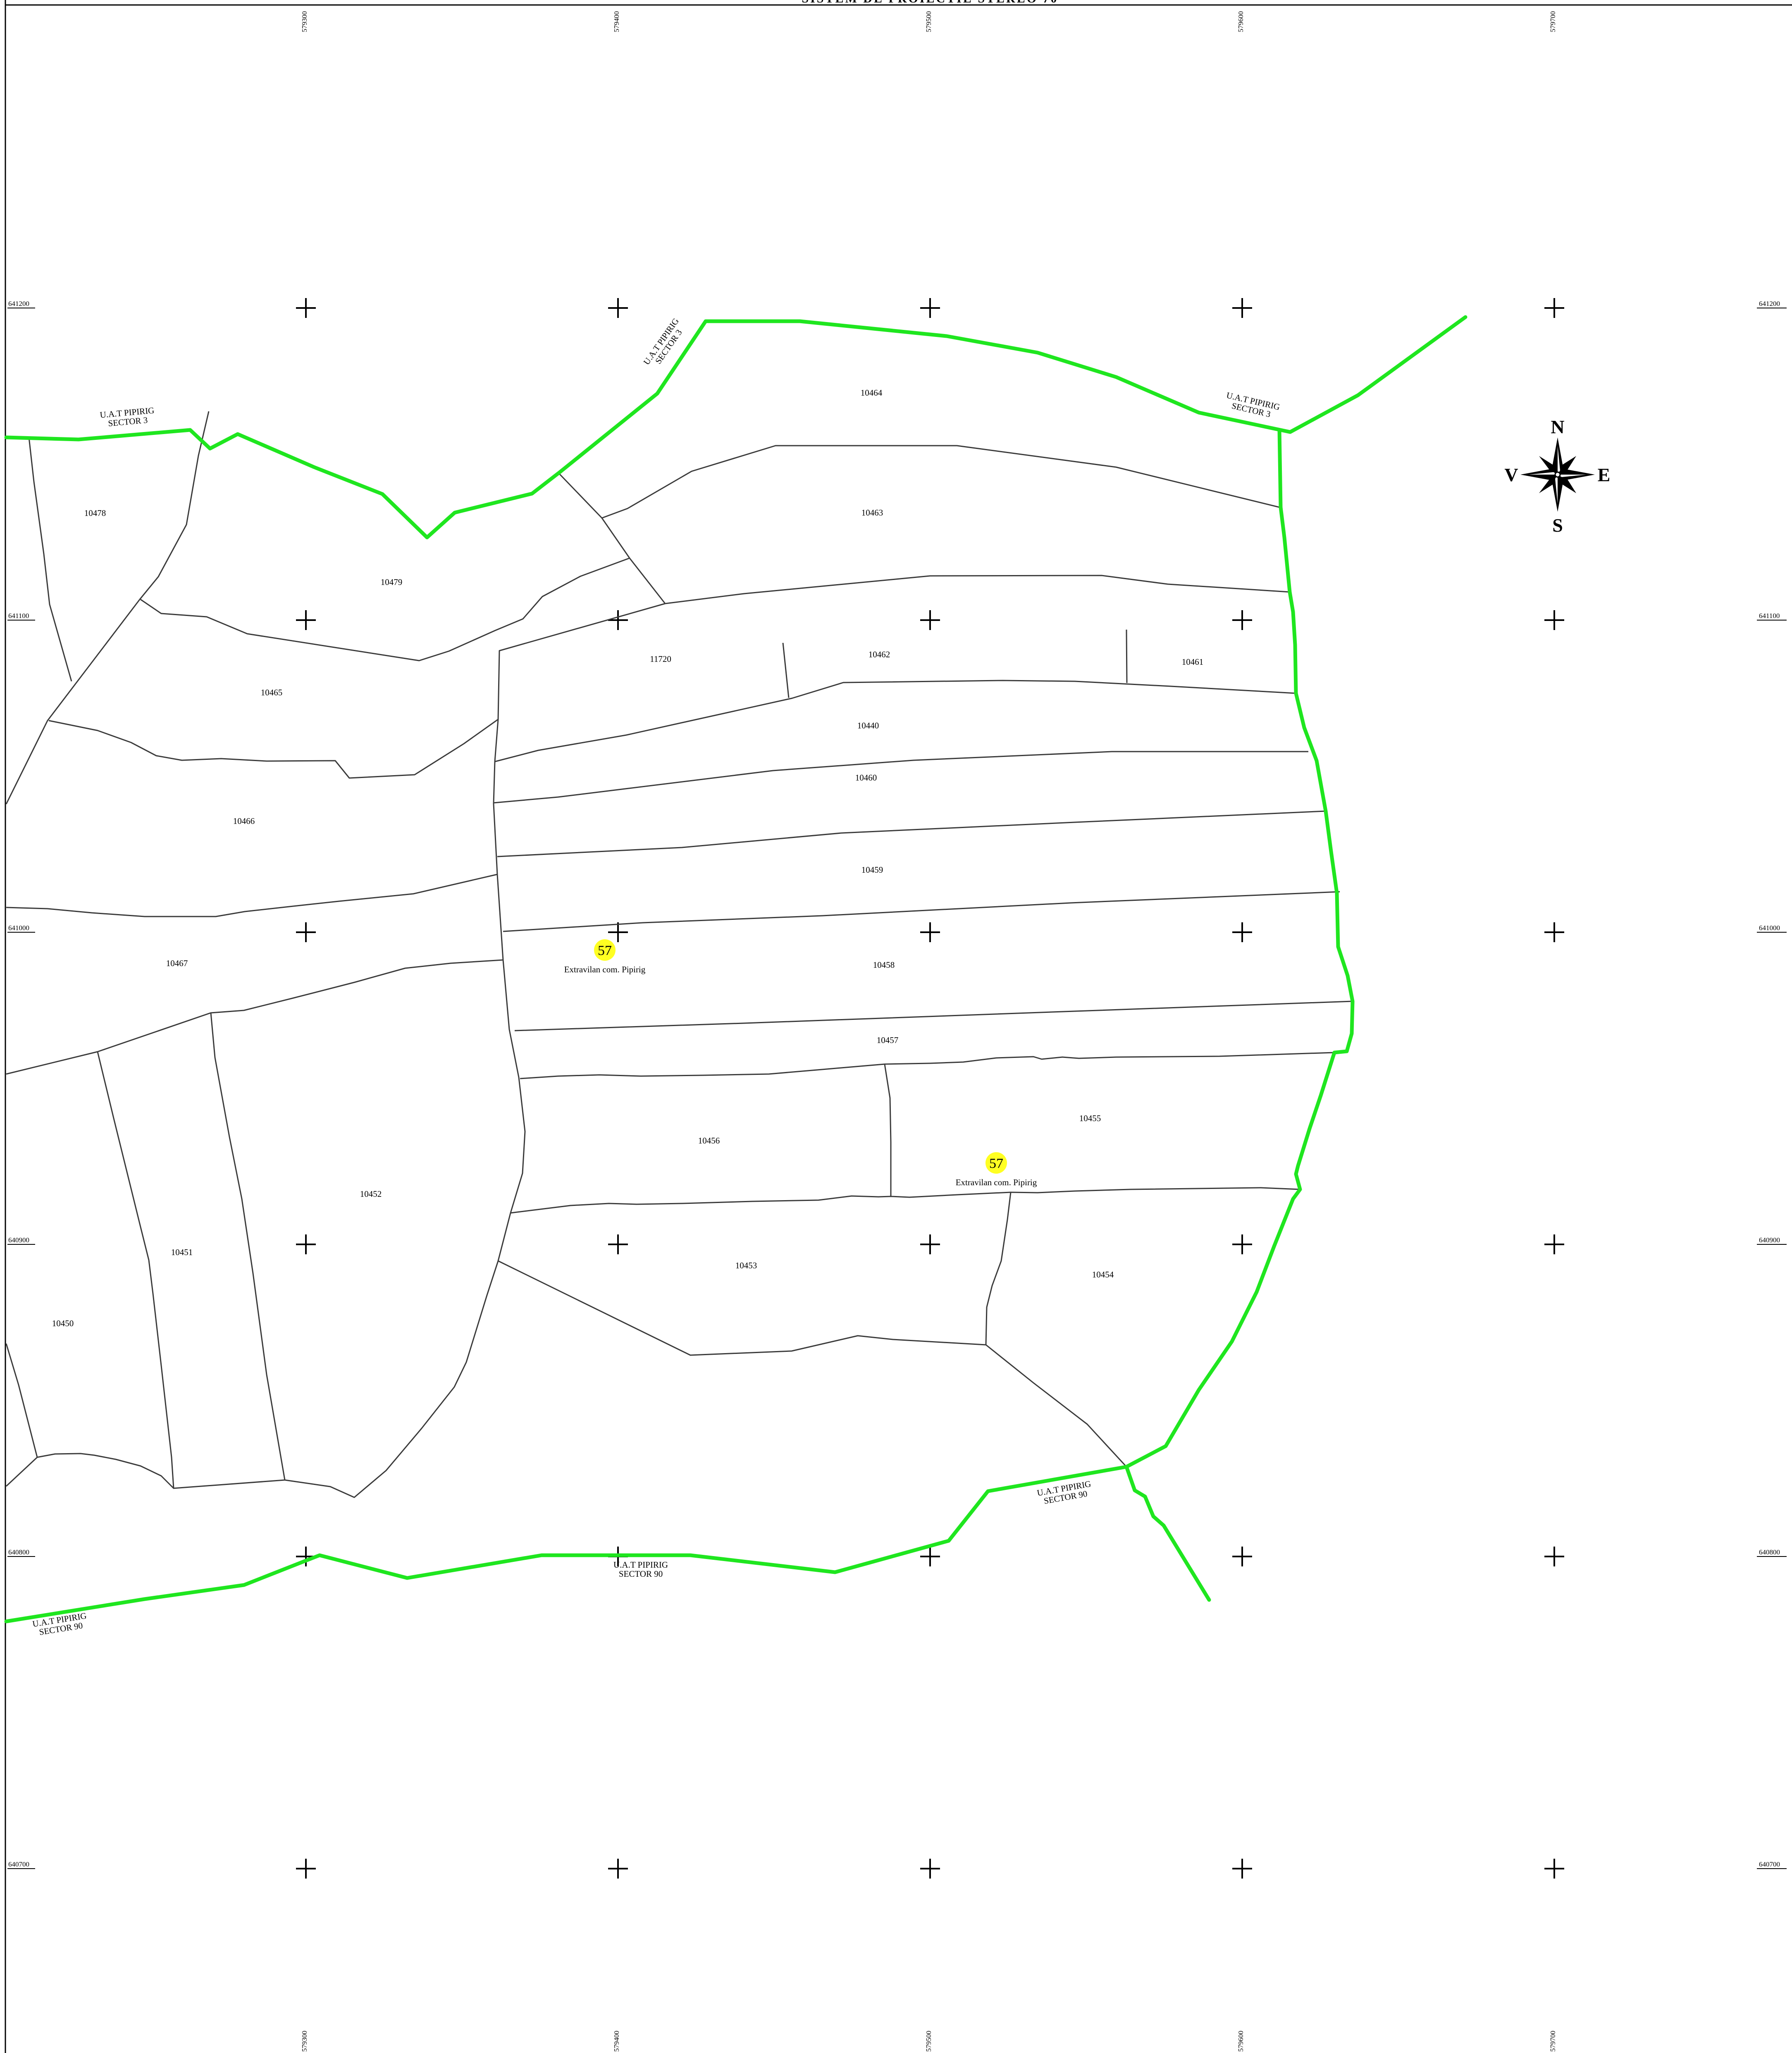 The width and height of the screenshot is (1792, 2053). What do you see at coordinates (63, 1323) in the screenshot?
I see `parcel-label: 10450` at bounding box center [63, 1323].